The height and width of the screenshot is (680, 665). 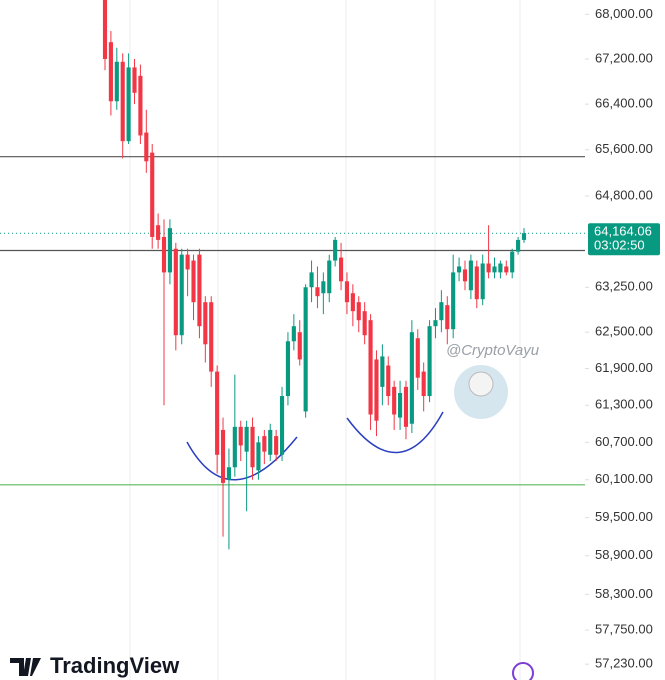 What do you see at coordinates (624, 57) in the screenshot?
I see `y-tick-label: 67,200.00` at bounding box center [624, 57].